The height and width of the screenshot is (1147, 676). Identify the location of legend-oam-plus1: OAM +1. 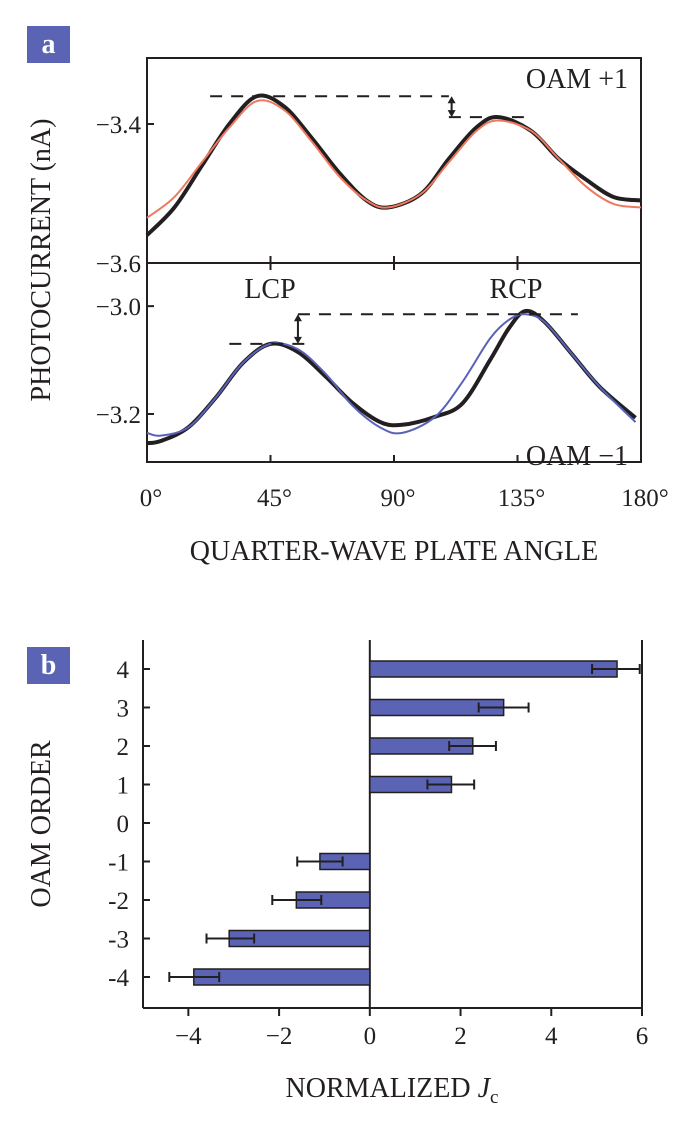
(577, 79).